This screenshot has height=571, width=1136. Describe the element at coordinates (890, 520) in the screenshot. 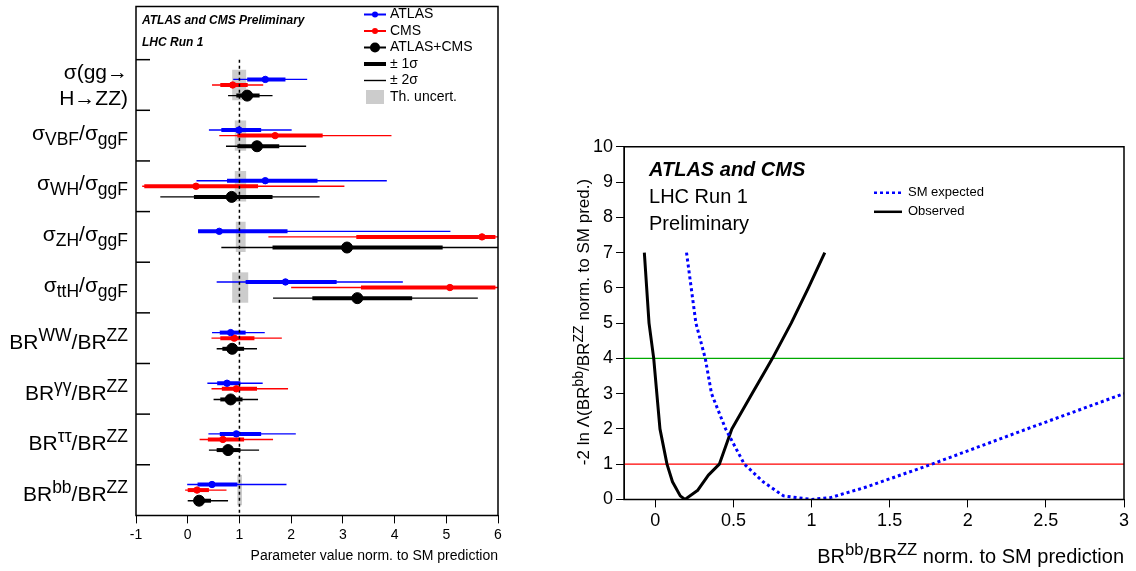

I see `x-tick-label: 1.5` at that location.